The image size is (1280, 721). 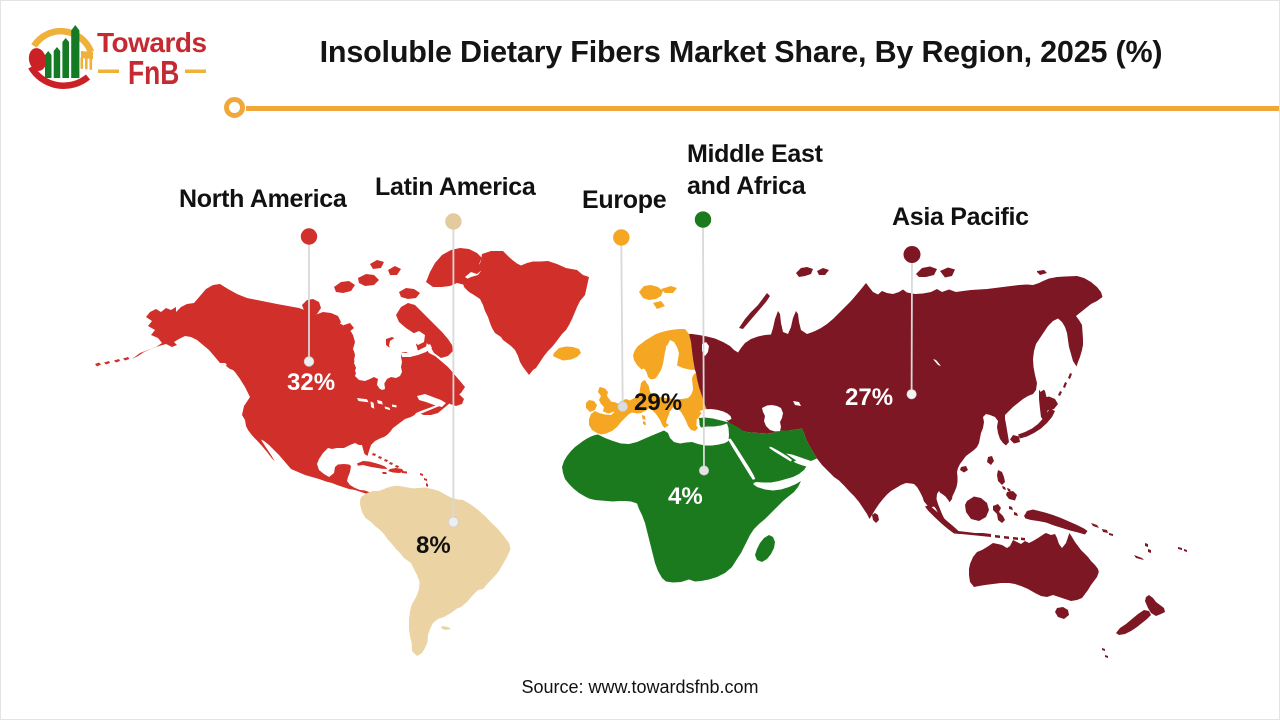 What do you see at coordinates (153, 73) in the screenshot?
I see `svg-text: FnB` at bounding box center [153, 73].